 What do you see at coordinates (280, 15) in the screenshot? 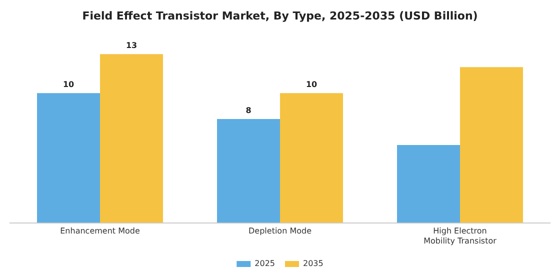
I see `chart-title: Field Effect Transistor Market, By Type, 2025-2035 (USD Billion)` at bounding box center [280, 15].